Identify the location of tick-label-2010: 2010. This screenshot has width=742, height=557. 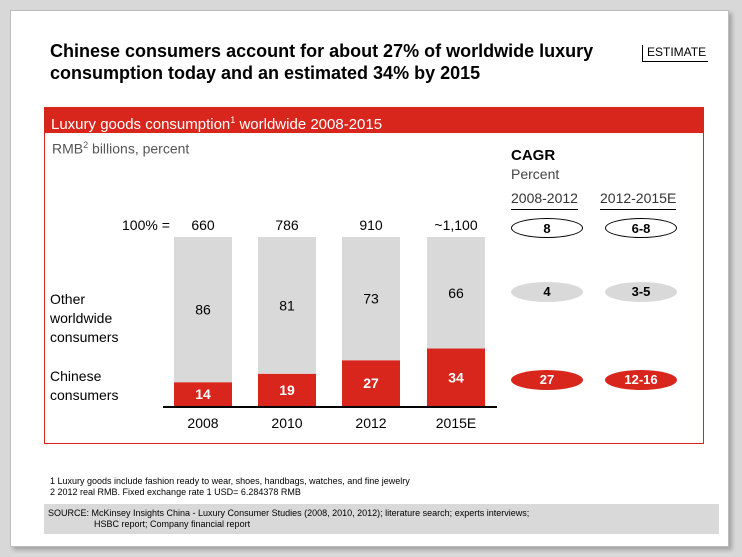
(286, 423).